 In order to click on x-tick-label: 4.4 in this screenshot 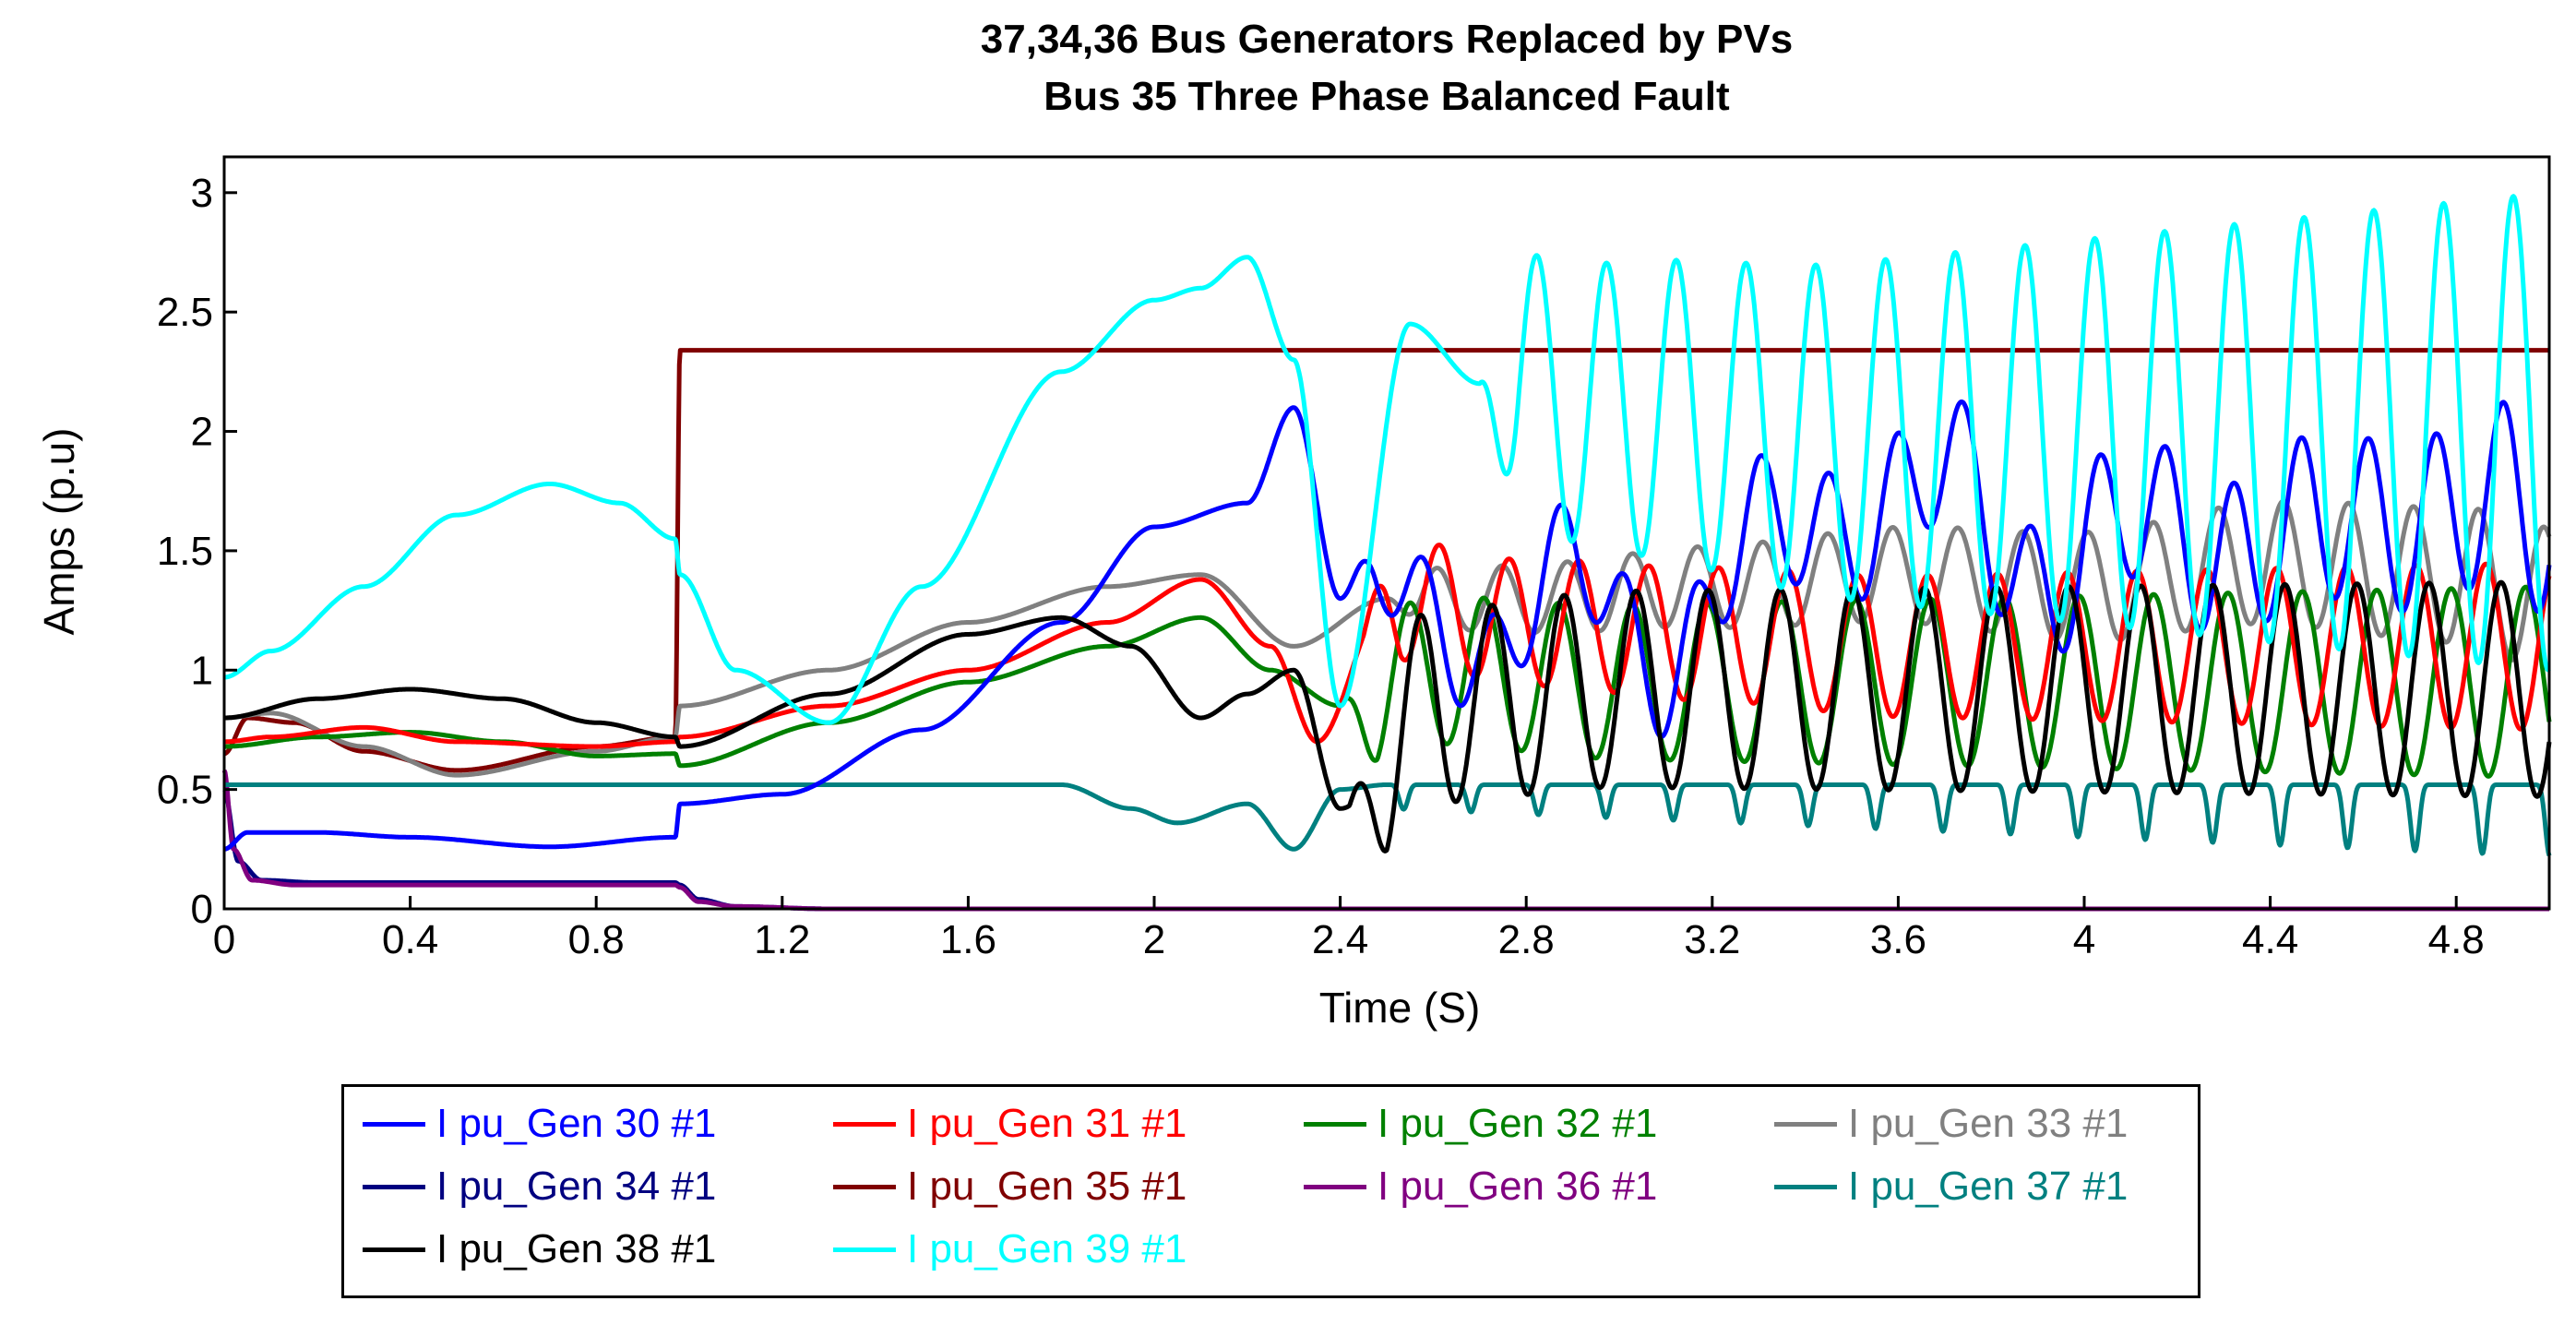, I will do `click(2270, 939)`.